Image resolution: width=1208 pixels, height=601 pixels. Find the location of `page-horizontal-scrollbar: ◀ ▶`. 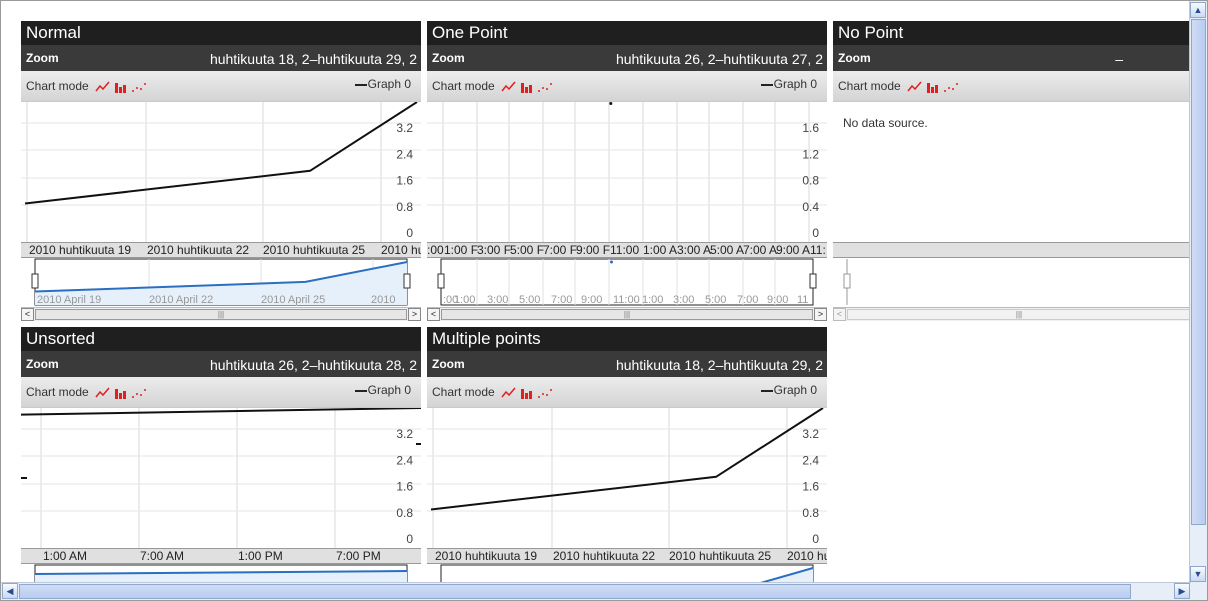

page-horizontal-scrollbar: ◀ ▶ is located at coordinates (596, 591).